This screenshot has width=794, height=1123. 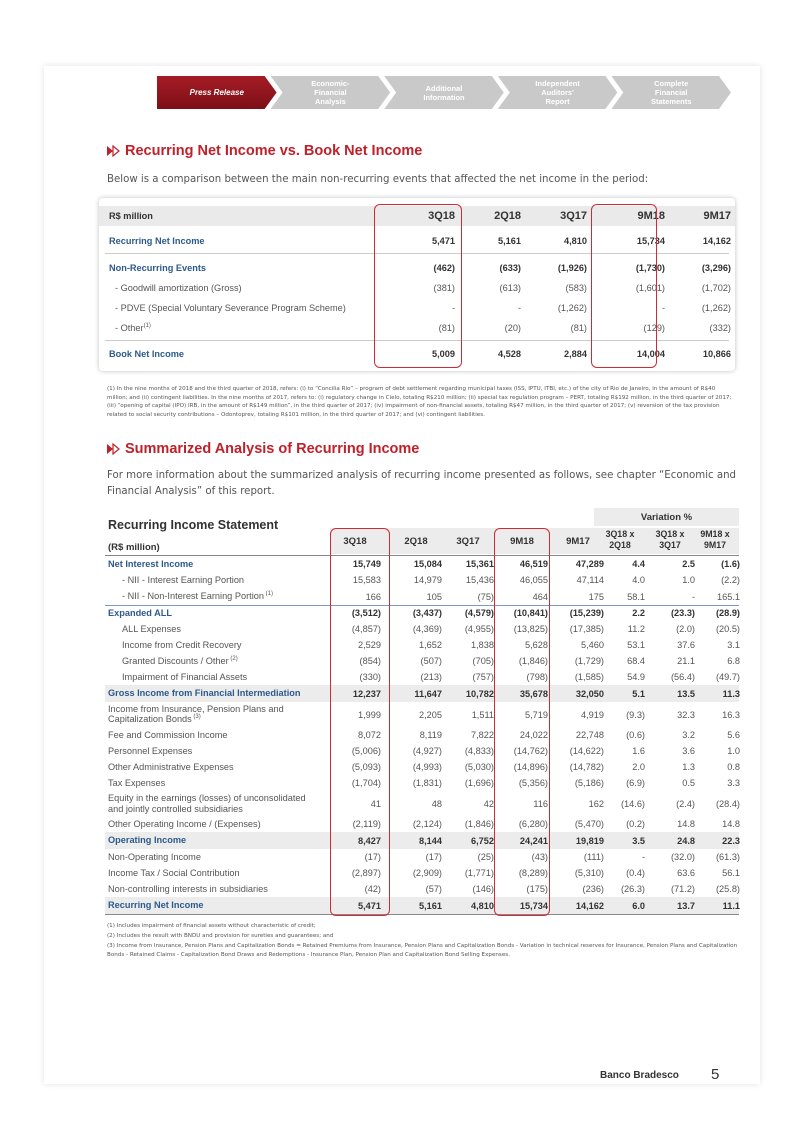 What do you see at coordinates (654, 328) in the screenshot?
I see `table1-cell: (129)` at bounding box center [654, 328].